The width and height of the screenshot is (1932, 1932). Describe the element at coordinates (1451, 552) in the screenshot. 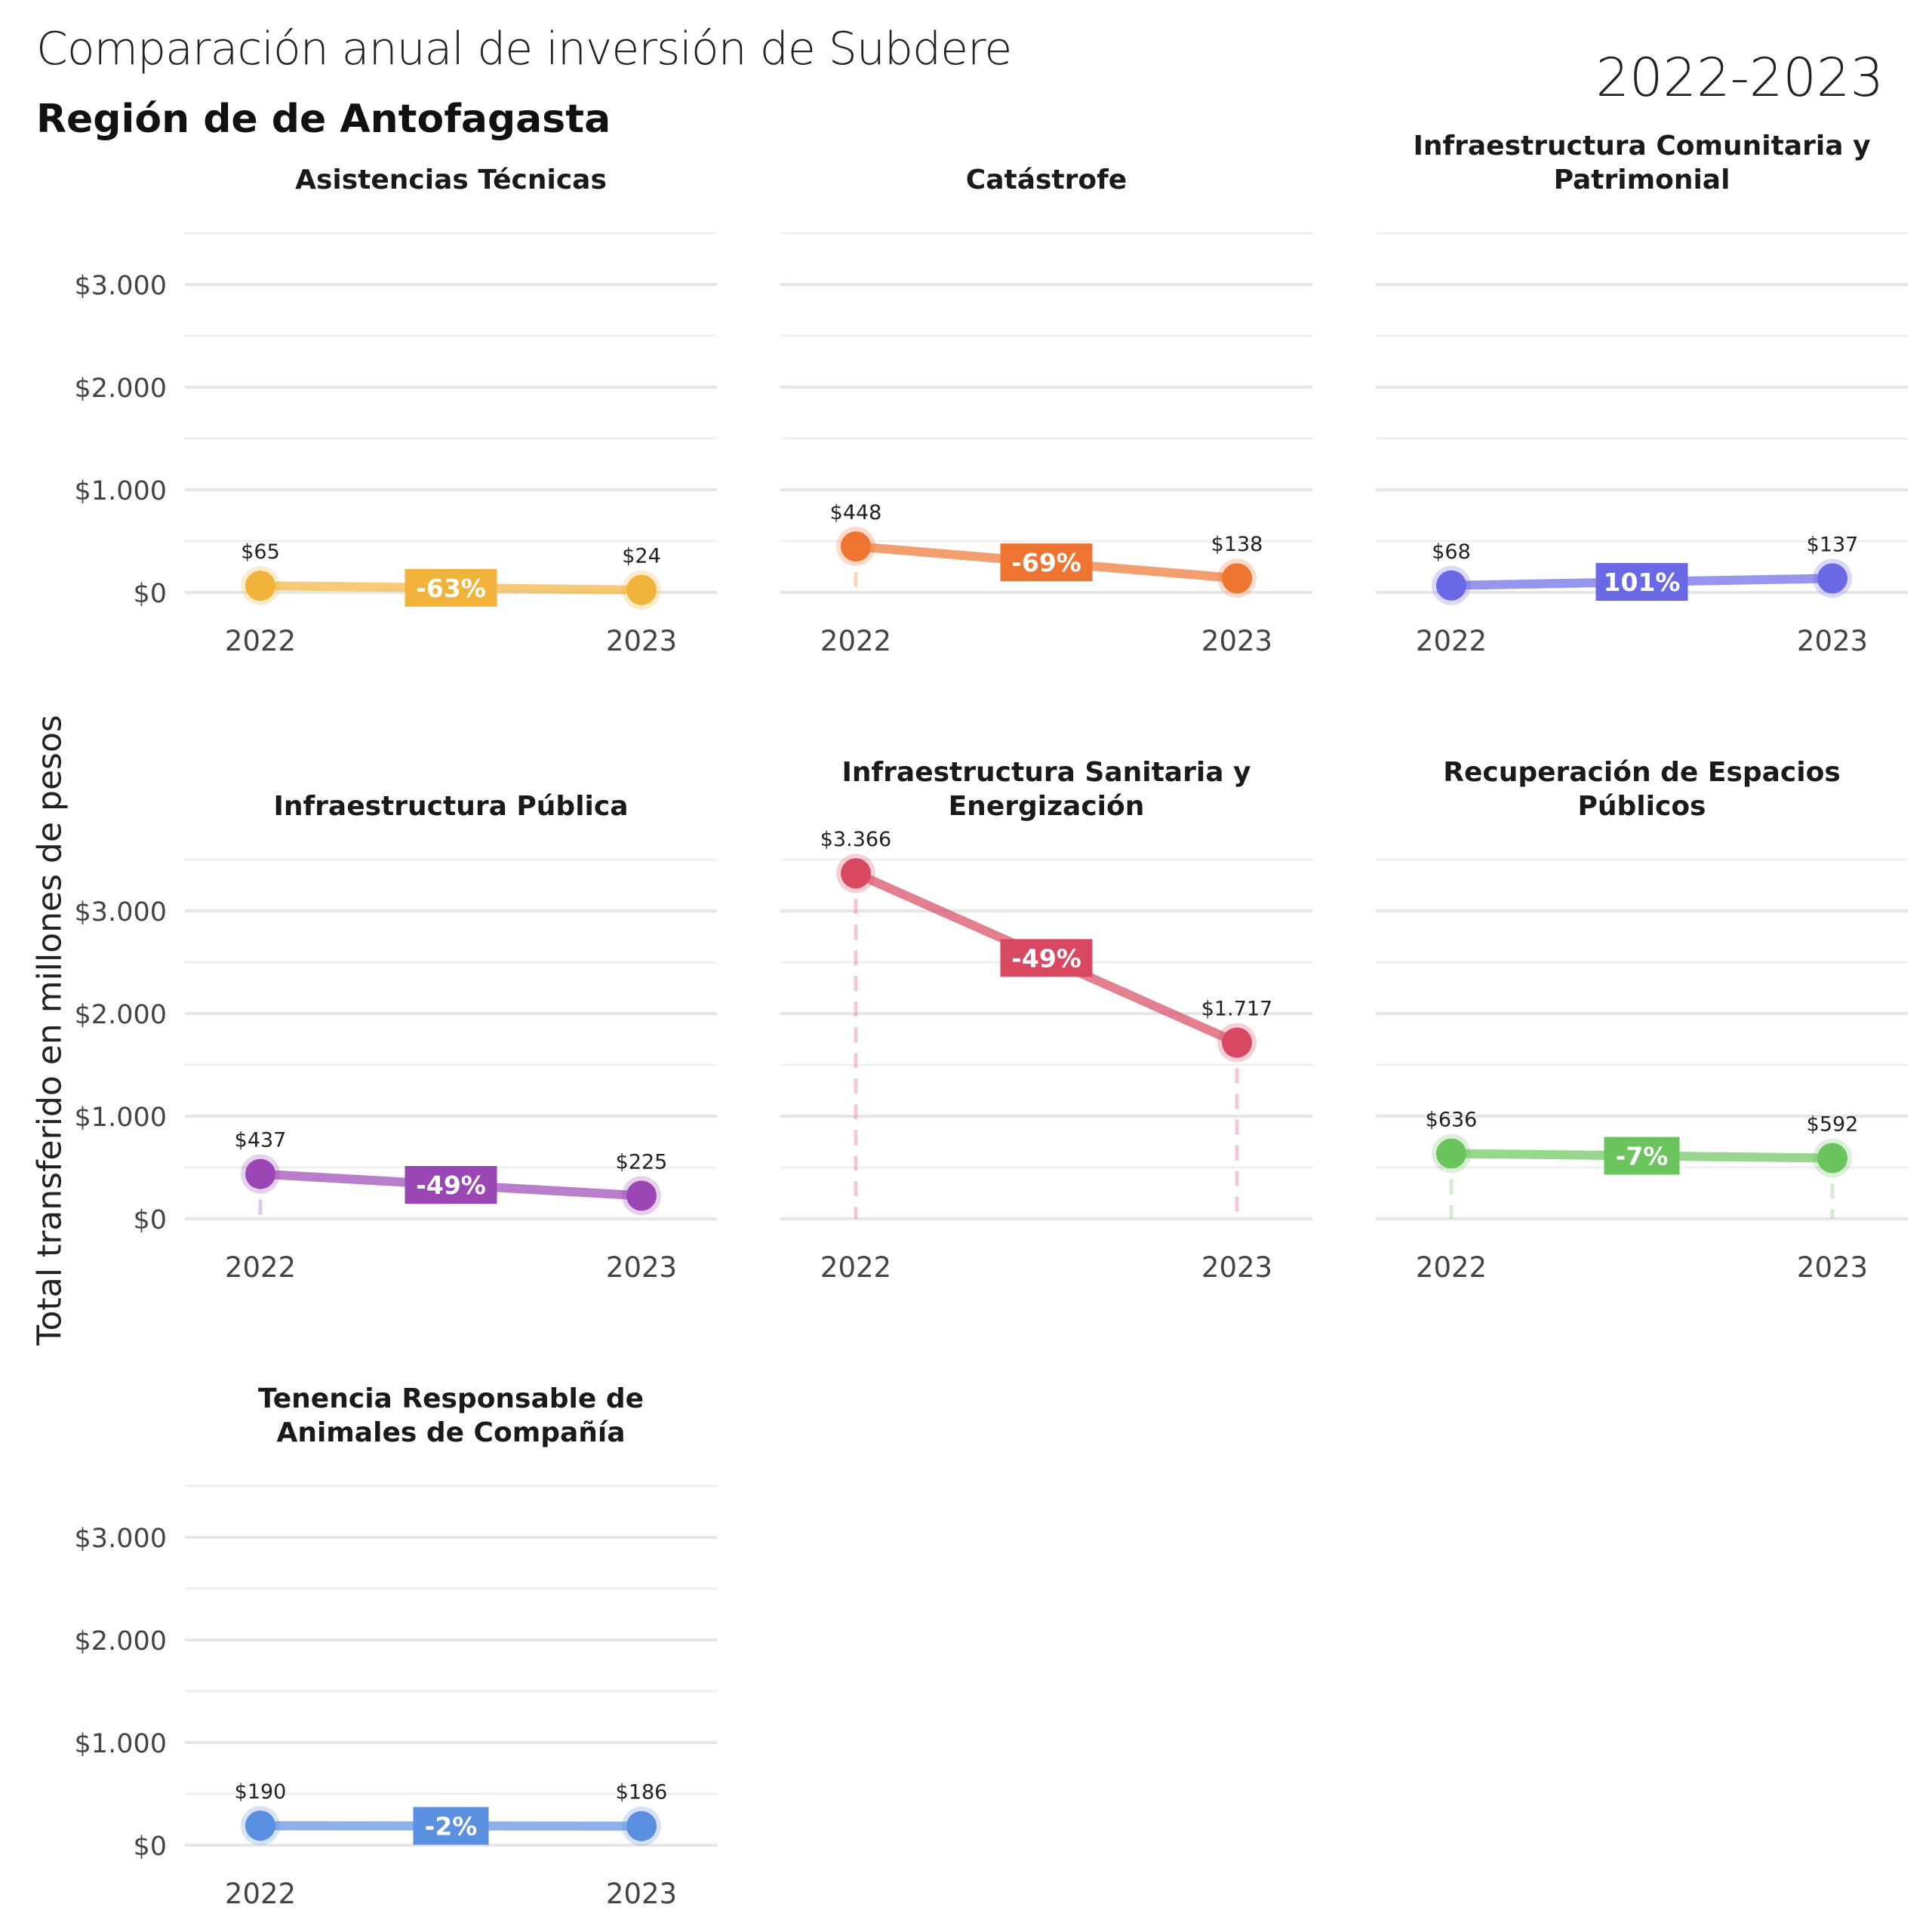

I see `data-label: $68` at that location.